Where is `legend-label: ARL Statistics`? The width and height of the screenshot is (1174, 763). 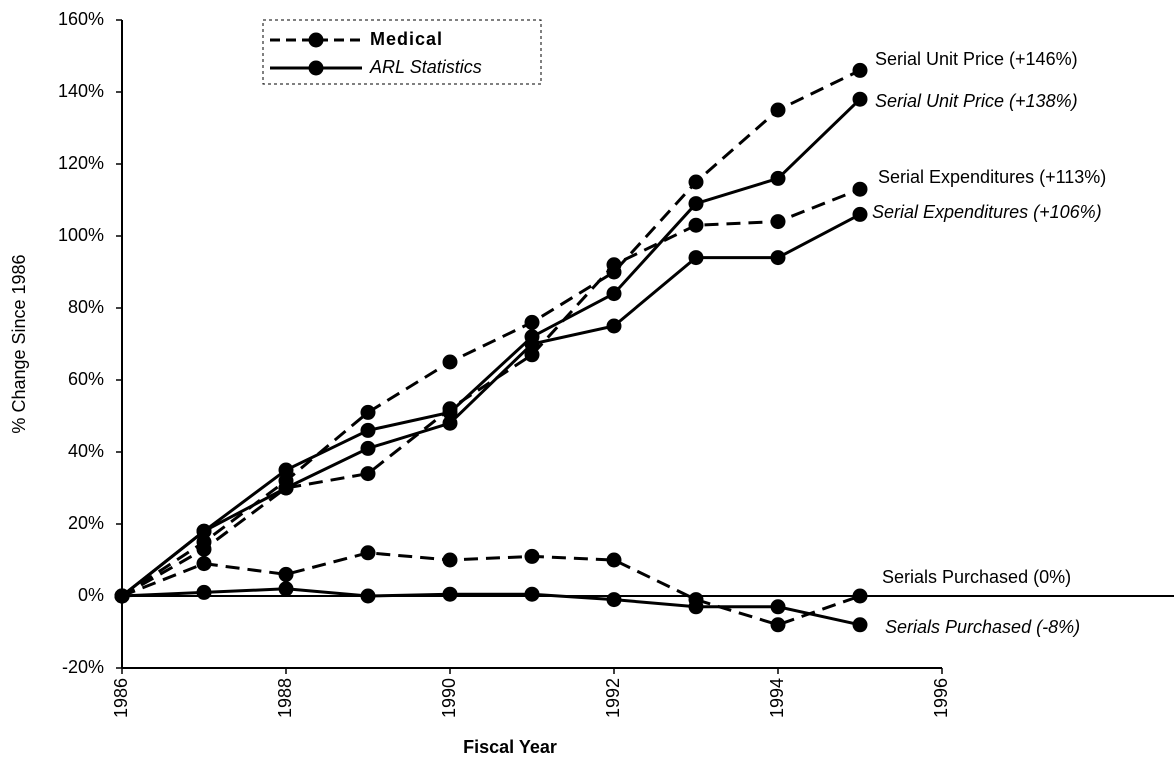 legend-label: ARL Statistics is located at coordinates (425, 67).